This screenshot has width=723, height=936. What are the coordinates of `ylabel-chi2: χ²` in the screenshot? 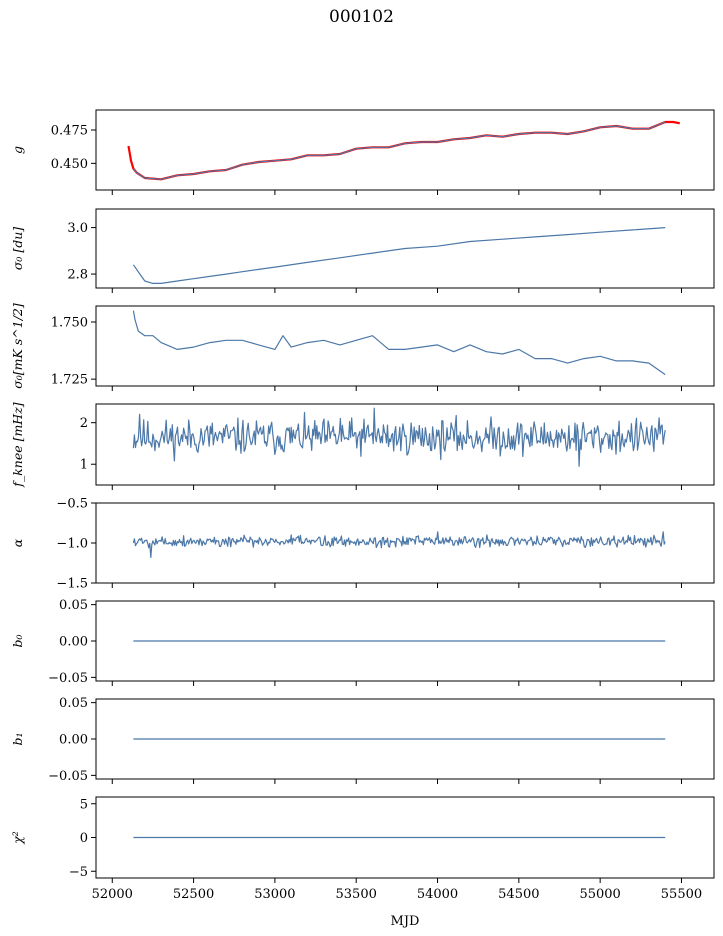 It's located at (17, 838).